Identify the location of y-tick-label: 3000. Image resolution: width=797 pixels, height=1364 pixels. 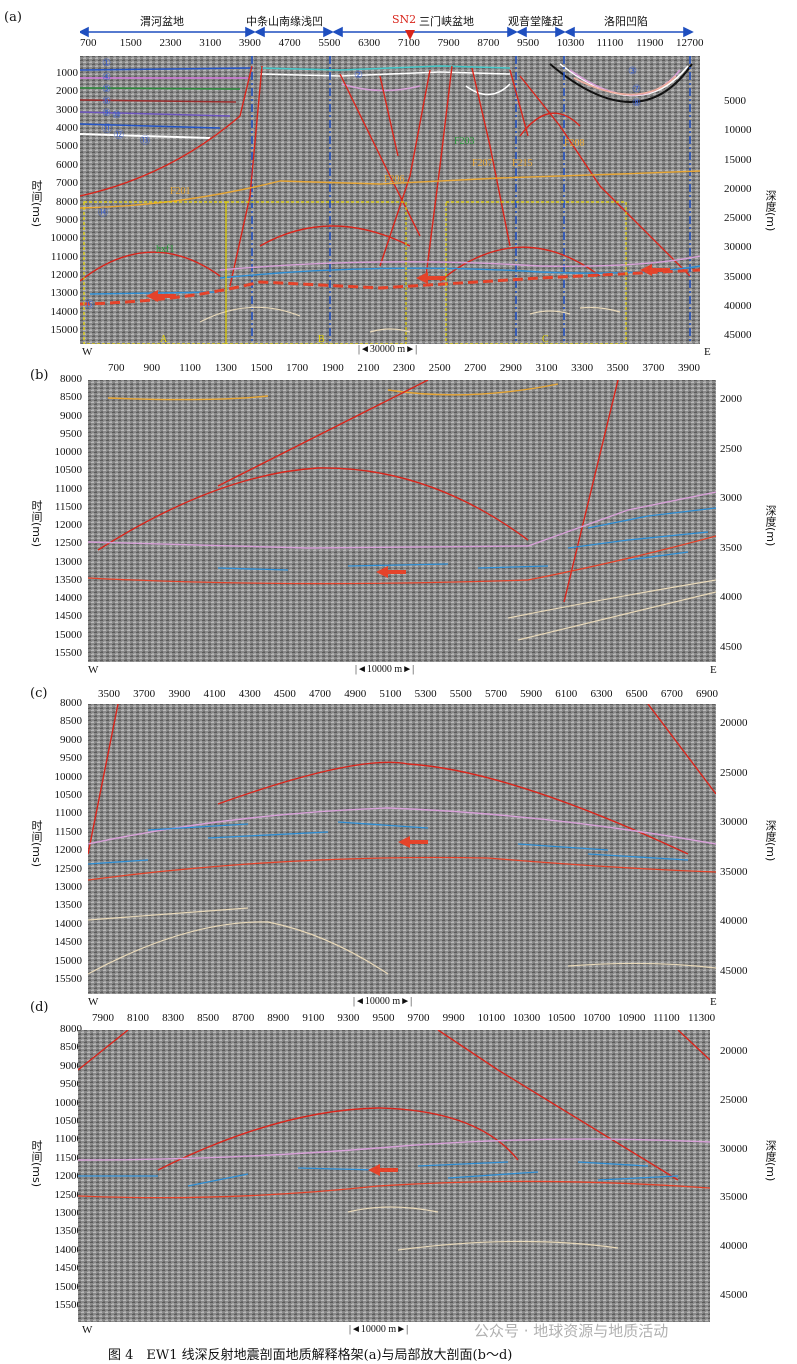
(67, 109).